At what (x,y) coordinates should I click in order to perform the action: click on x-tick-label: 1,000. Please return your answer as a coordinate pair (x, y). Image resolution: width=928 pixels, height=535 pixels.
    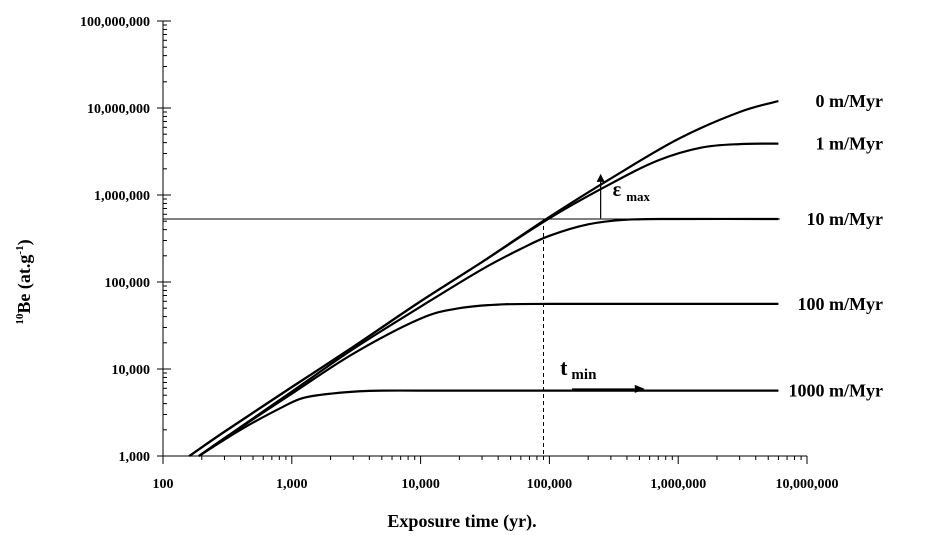
    Looking at the image, I should click on (292, 484).